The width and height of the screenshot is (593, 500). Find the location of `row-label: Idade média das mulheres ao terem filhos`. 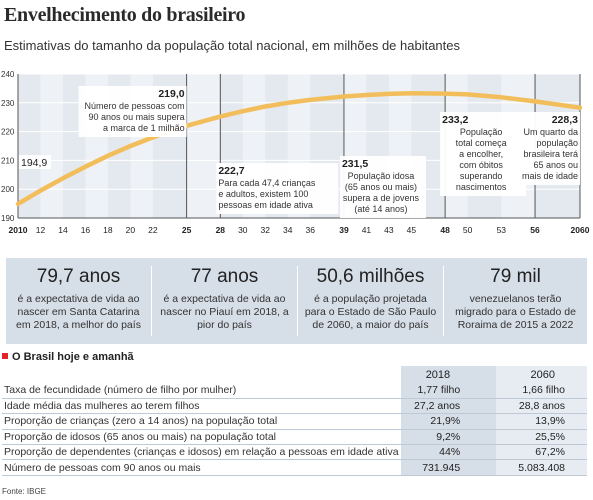

row-label: Idade média das mulheres ao terem filhos is located at coordinates (201, 406).